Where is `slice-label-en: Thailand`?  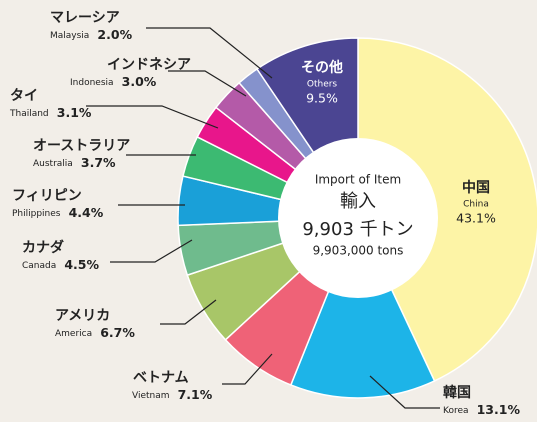 slice-label-en: Thailand is located at coordinates (29, 114).